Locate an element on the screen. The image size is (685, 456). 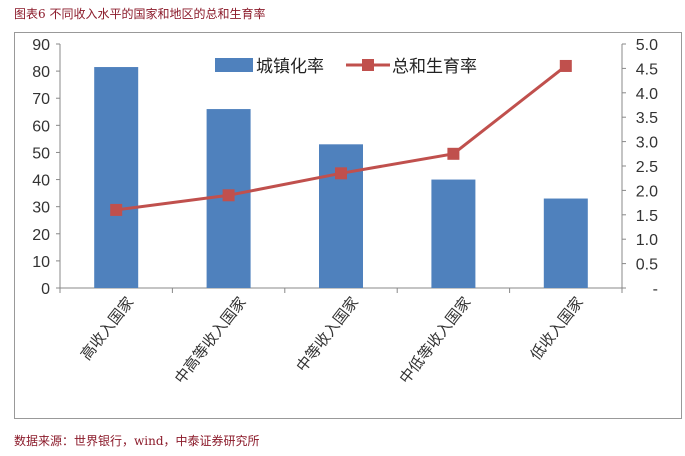
legend-label: 总和生育率 is located at coordinates (434, 66).